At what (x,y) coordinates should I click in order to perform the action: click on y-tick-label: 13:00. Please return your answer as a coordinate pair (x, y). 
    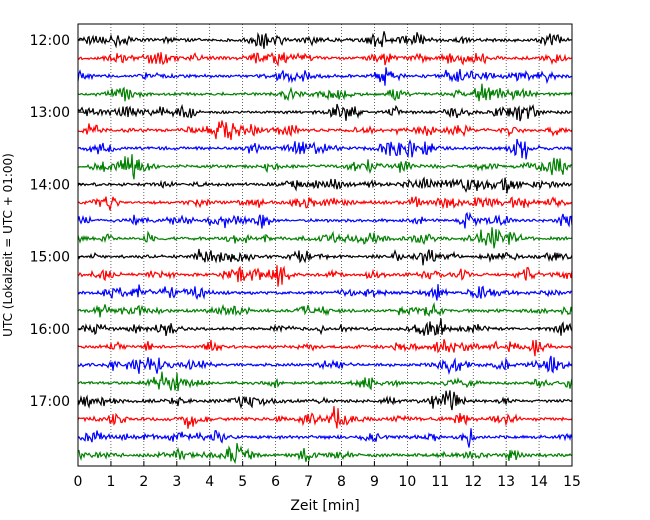
    Looking at the image, I should click on (50, 113).